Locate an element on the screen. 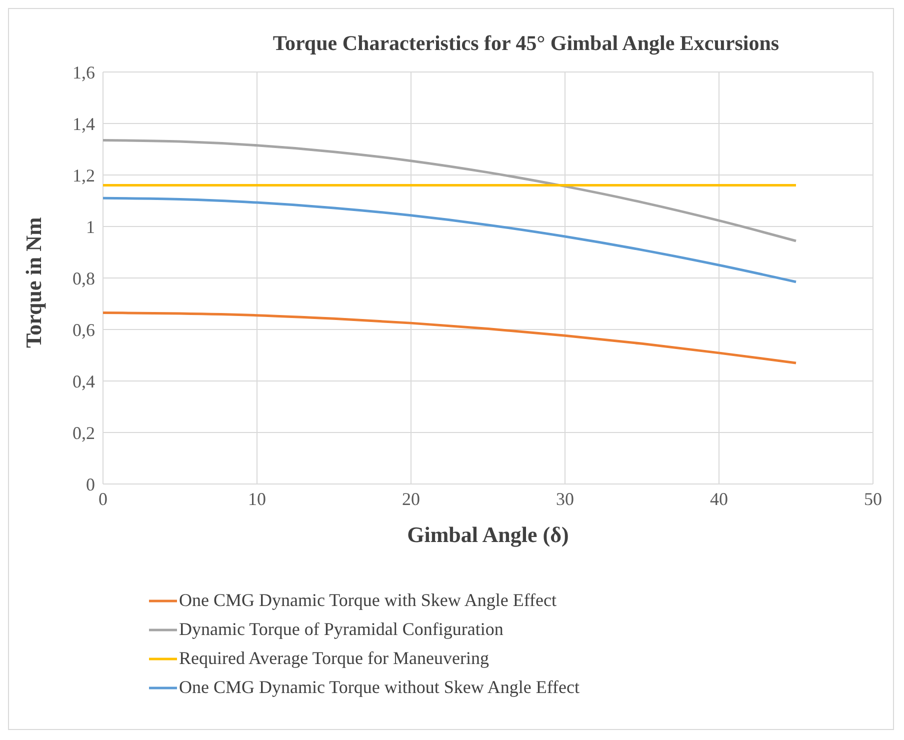  chart-title: Torque Characteristics for 45° Gimbal Angle Excursions is located at coordinates (526, 43).